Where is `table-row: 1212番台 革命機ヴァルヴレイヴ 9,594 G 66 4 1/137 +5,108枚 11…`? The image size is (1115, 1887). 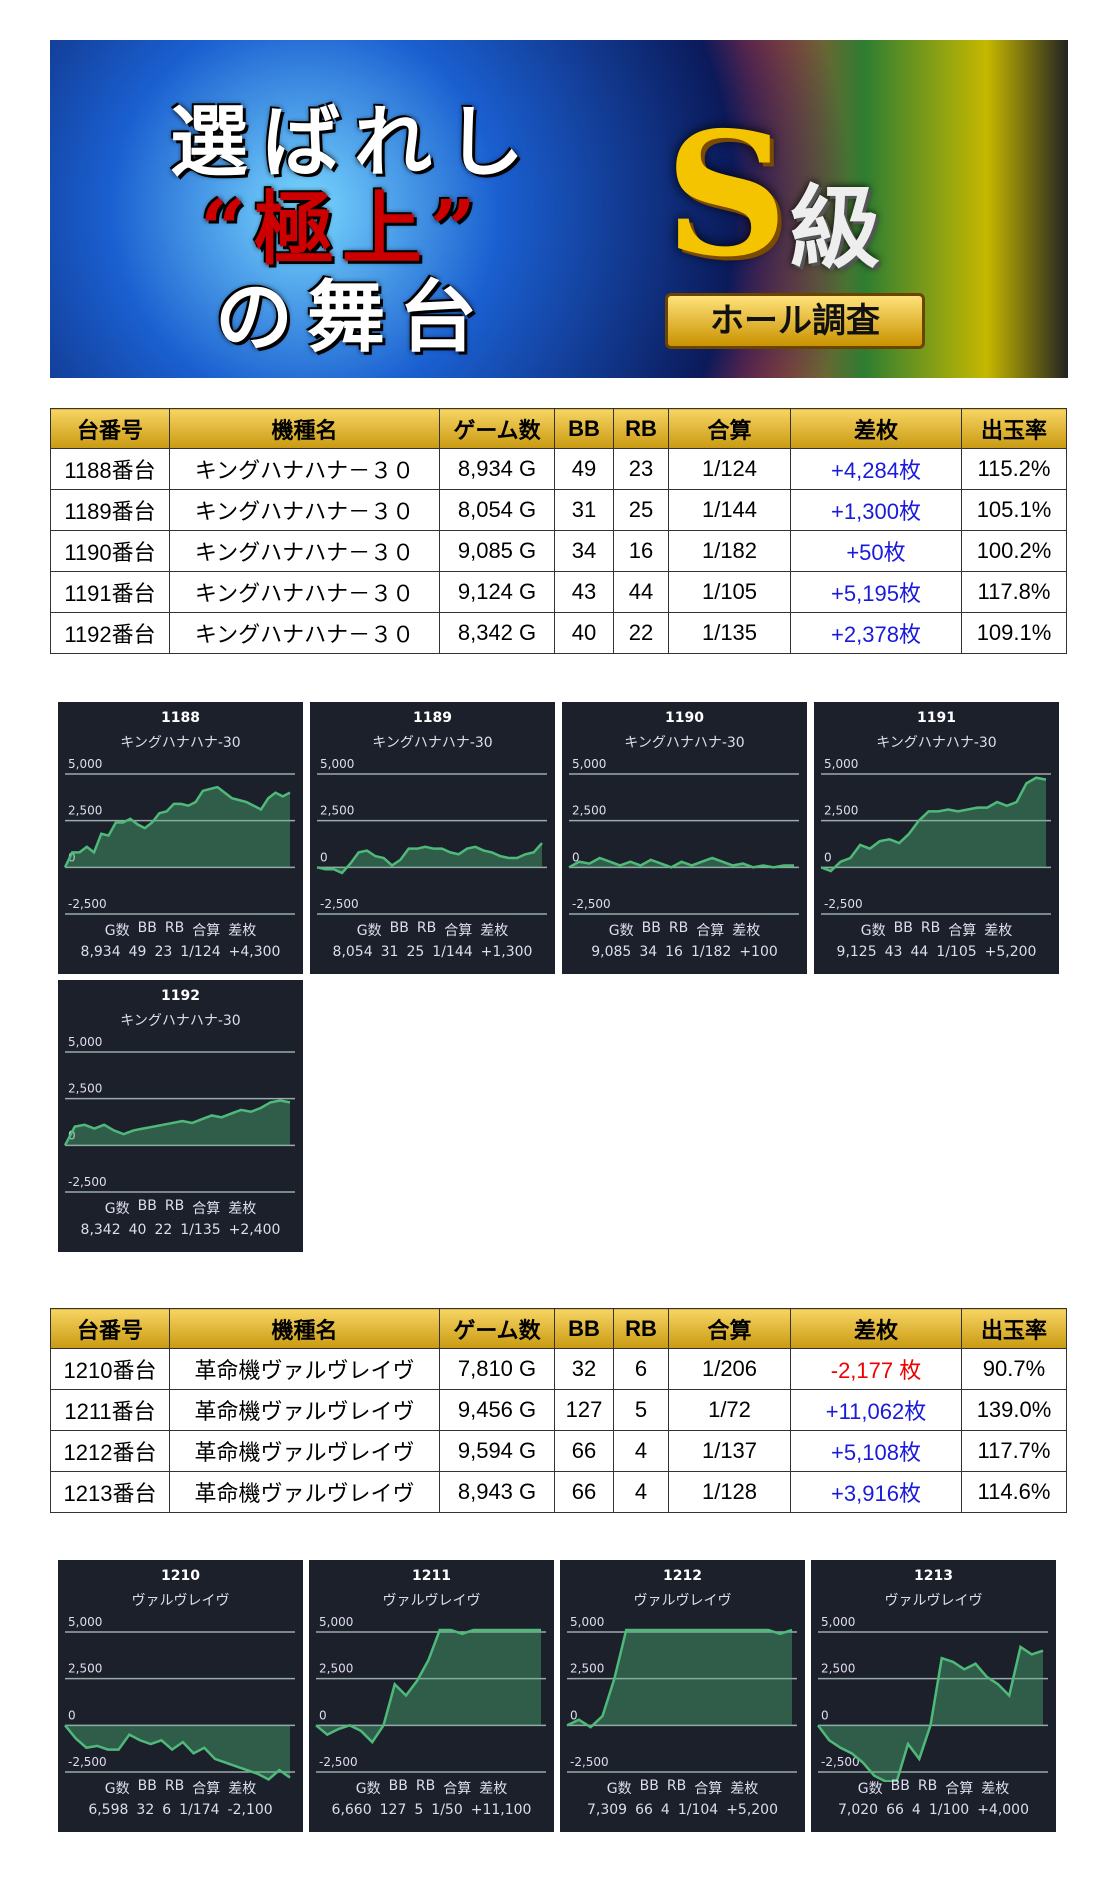
table-row: 1212番台 革命機ヴァルヴレイヴ 9,594 G 66 4 1/137 +5,108枚 11… is located at coordinates (558, 1451).